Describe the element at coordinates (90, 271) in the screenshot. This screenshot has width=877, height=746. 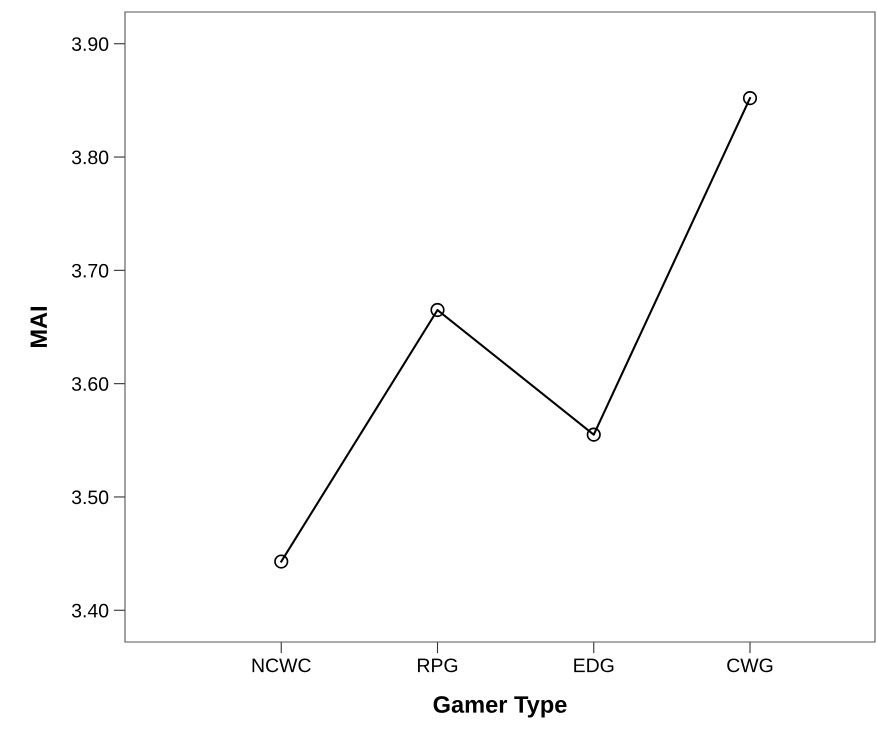
I see `y-tick-label: 3.70` at that location.